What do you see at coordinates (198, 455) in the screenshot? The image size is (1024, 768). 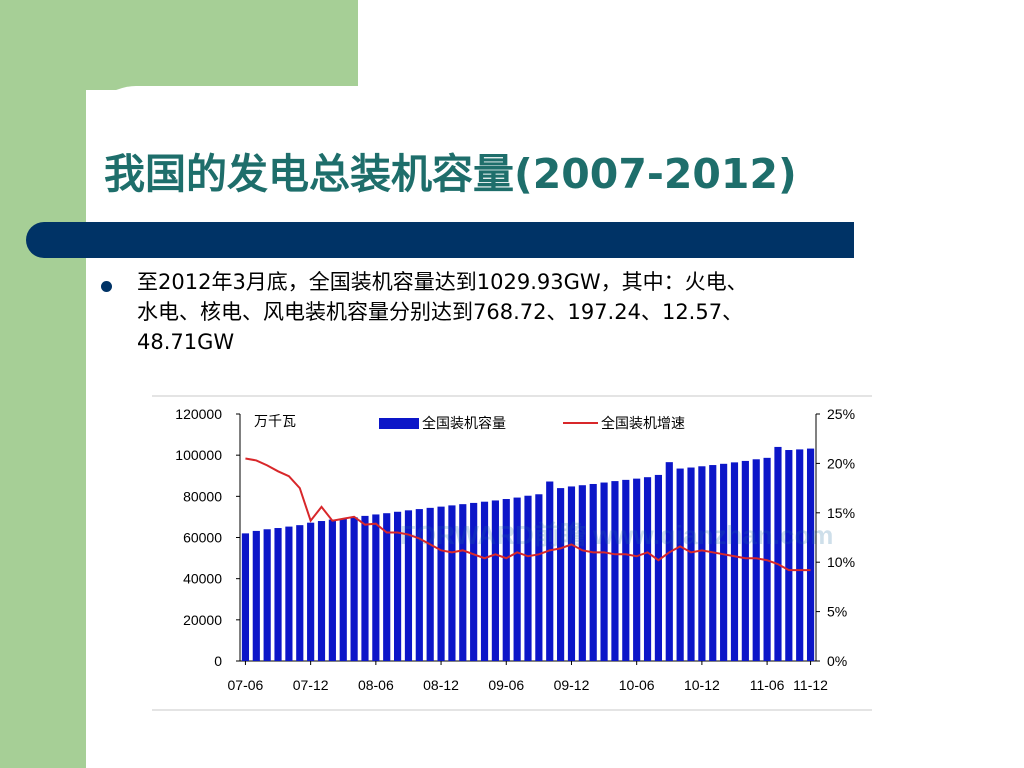 I see `left-tick-label: 100000` at bounding box center [198, 455].